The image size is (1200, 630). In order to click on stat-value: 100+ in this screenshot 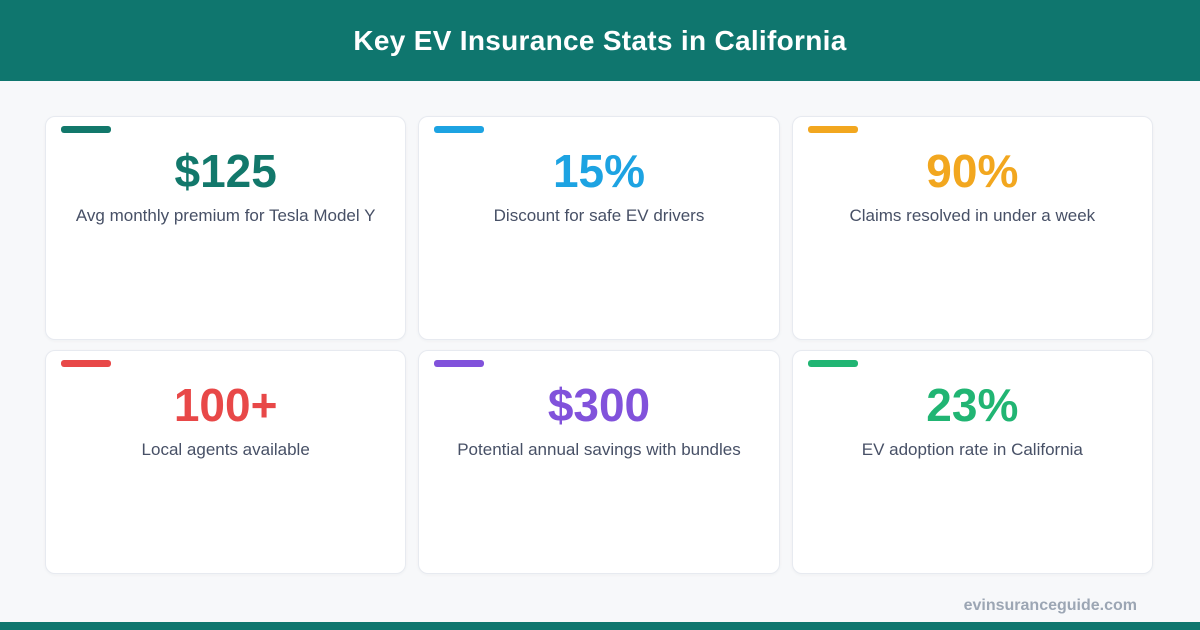, I will do `click(225, 405)`.